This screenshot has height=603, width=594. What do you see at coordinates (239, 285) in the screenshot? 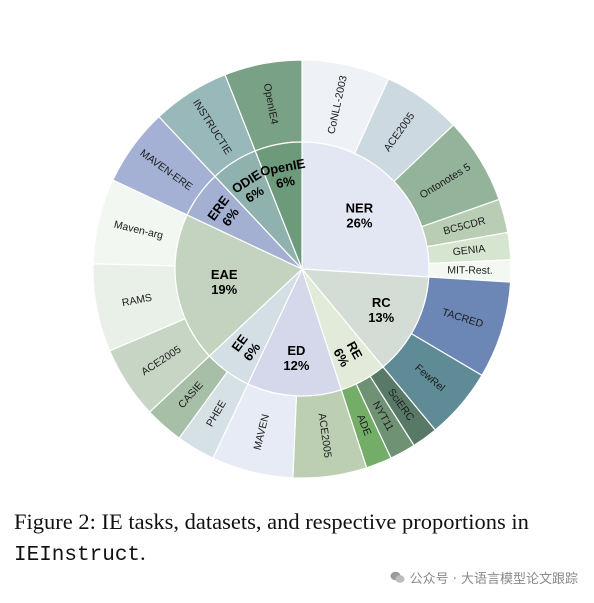
I see `task-wedge-eae` at bounding box center [239, 285].